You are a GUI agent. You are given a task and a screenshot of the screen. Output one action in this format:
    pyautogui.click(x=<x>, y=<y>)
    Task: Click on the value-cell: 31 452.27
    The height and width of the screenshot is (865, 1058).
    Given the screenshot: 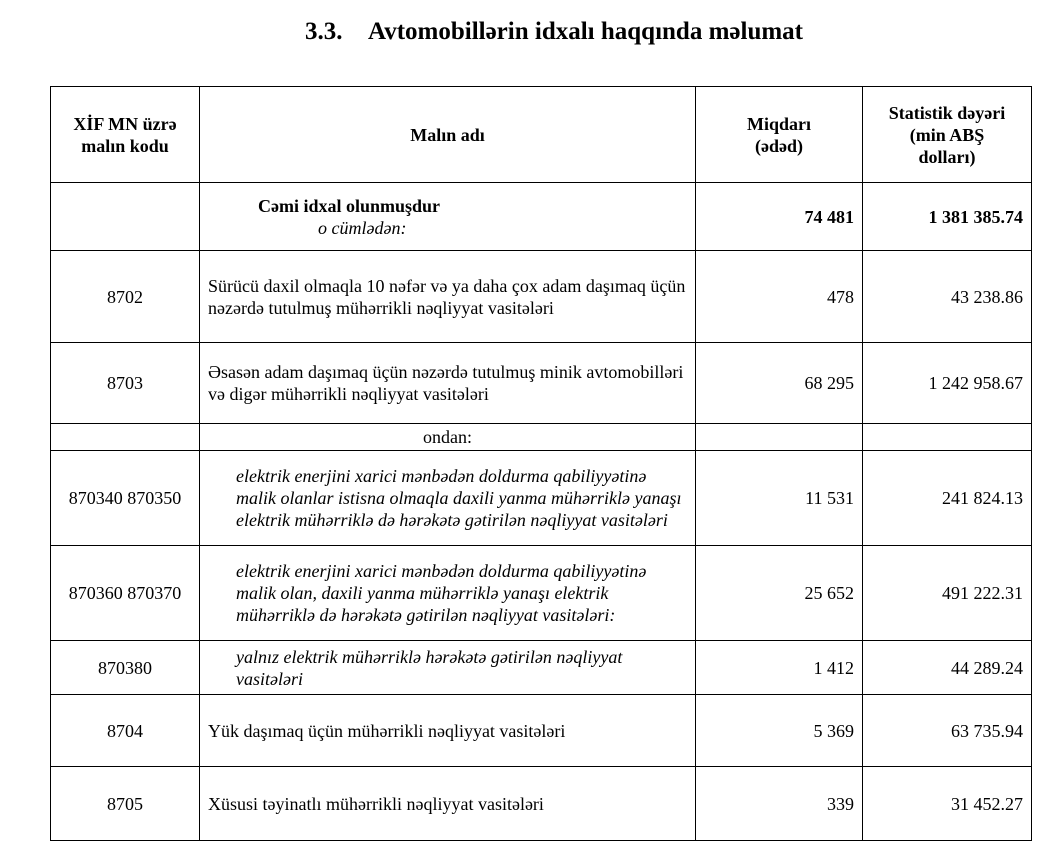 What is the action you would take?
    pyautogui.click(x=947, y=803)
    